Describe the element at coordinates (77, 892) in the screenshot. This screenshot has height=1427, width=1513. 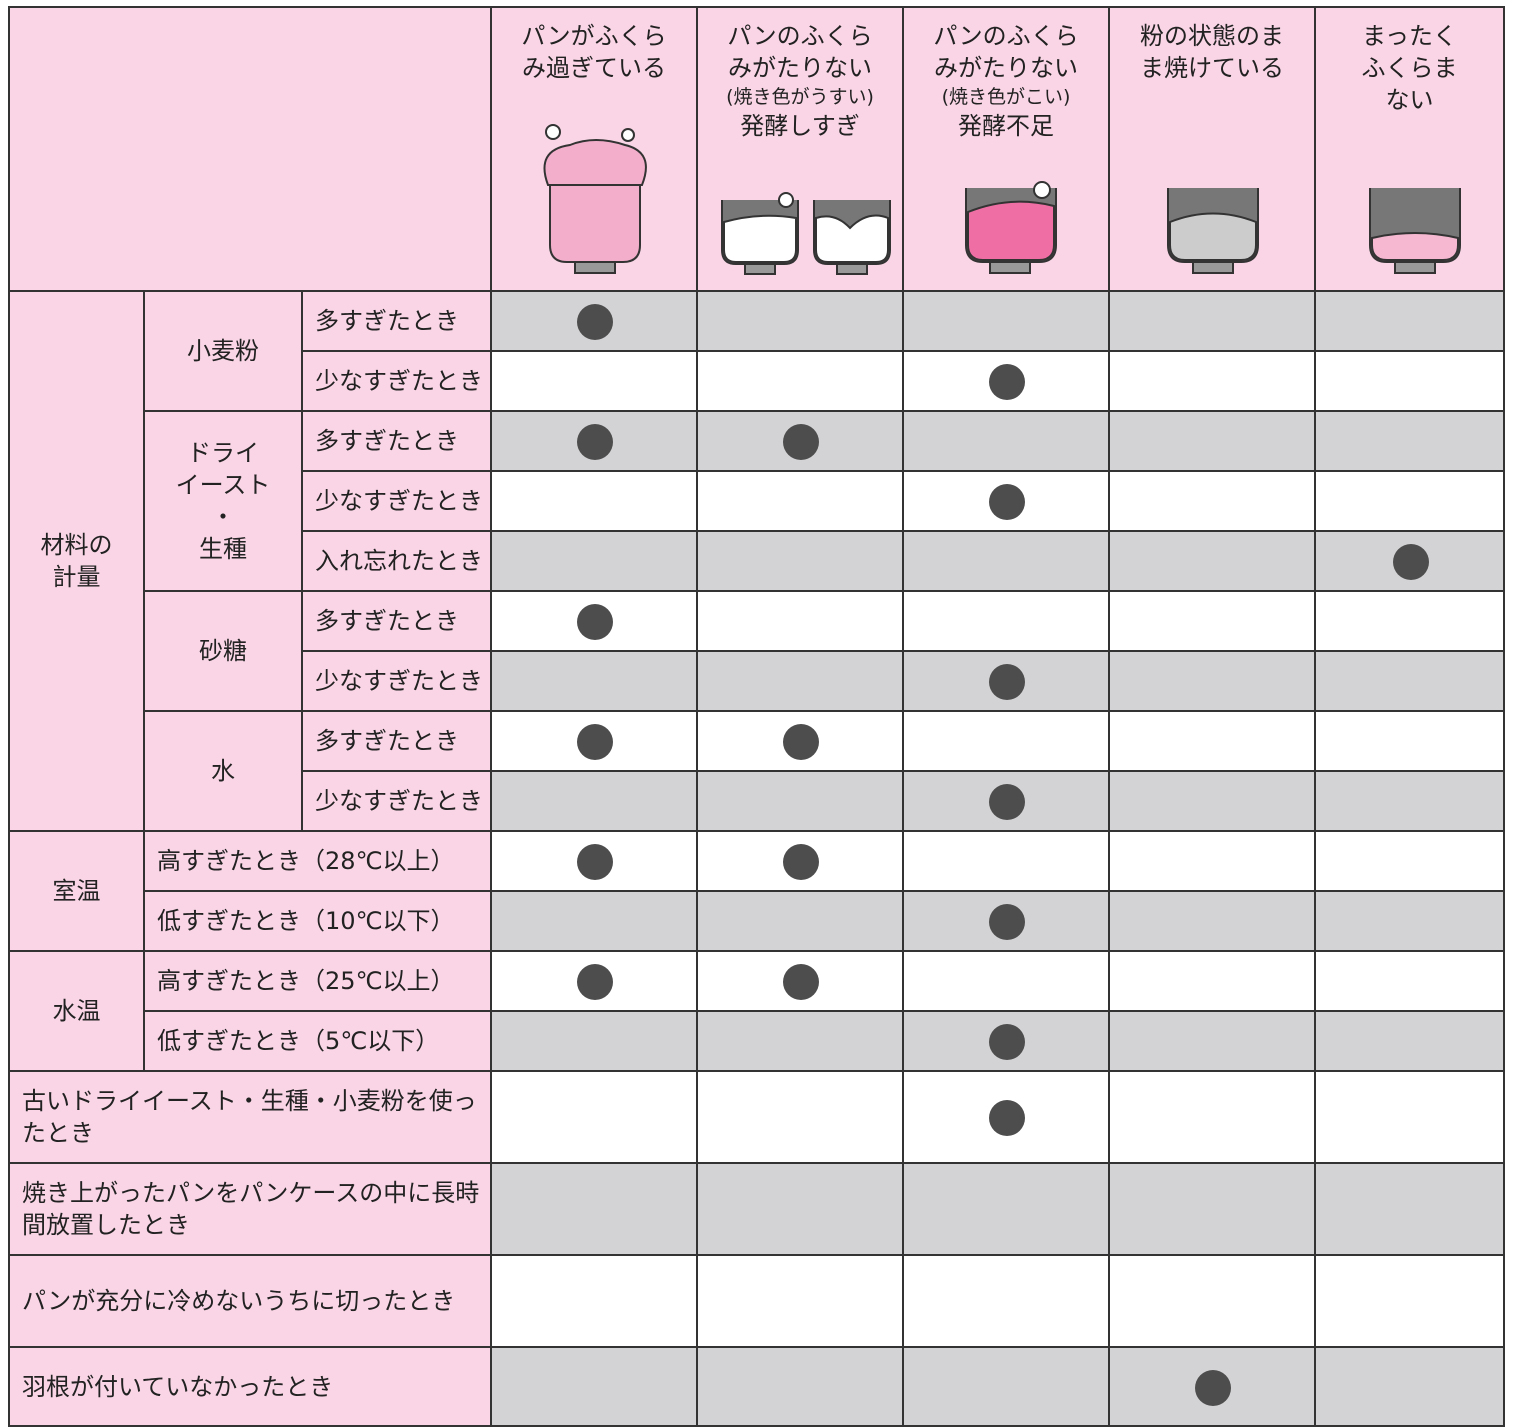
I see `section-label: 室温` at that location.